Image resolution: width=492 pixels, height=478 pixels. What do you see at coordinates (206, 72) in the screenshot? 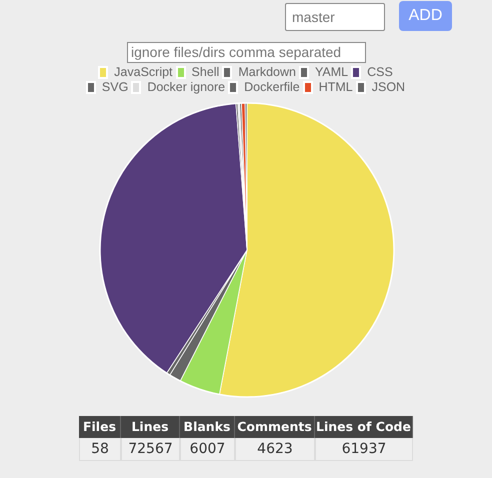
I see `legend-label: Shell` at bounding box center [206, 72].